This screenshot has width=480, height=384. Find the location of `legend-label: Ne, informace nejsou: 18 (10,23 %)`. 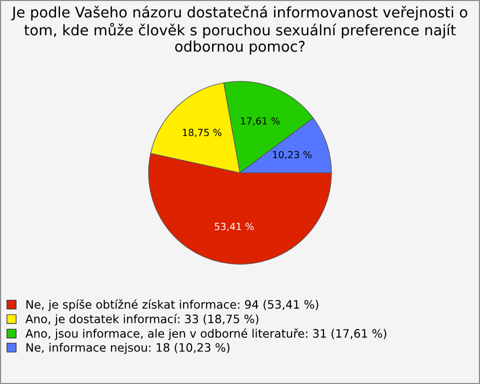

legend-label: Ne, informace nejsou: 18 (10,23 %) is located at coordinates (128, 348).